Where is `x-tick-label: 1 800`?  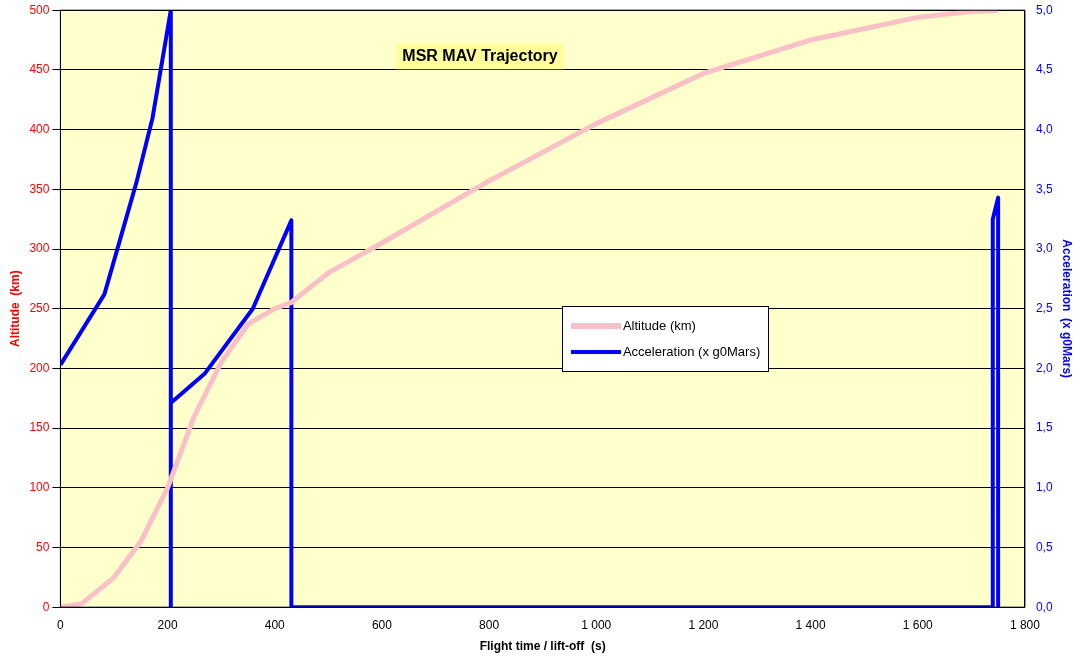 x-tick-label: 1 800 is located at coordinates (1025, 624).